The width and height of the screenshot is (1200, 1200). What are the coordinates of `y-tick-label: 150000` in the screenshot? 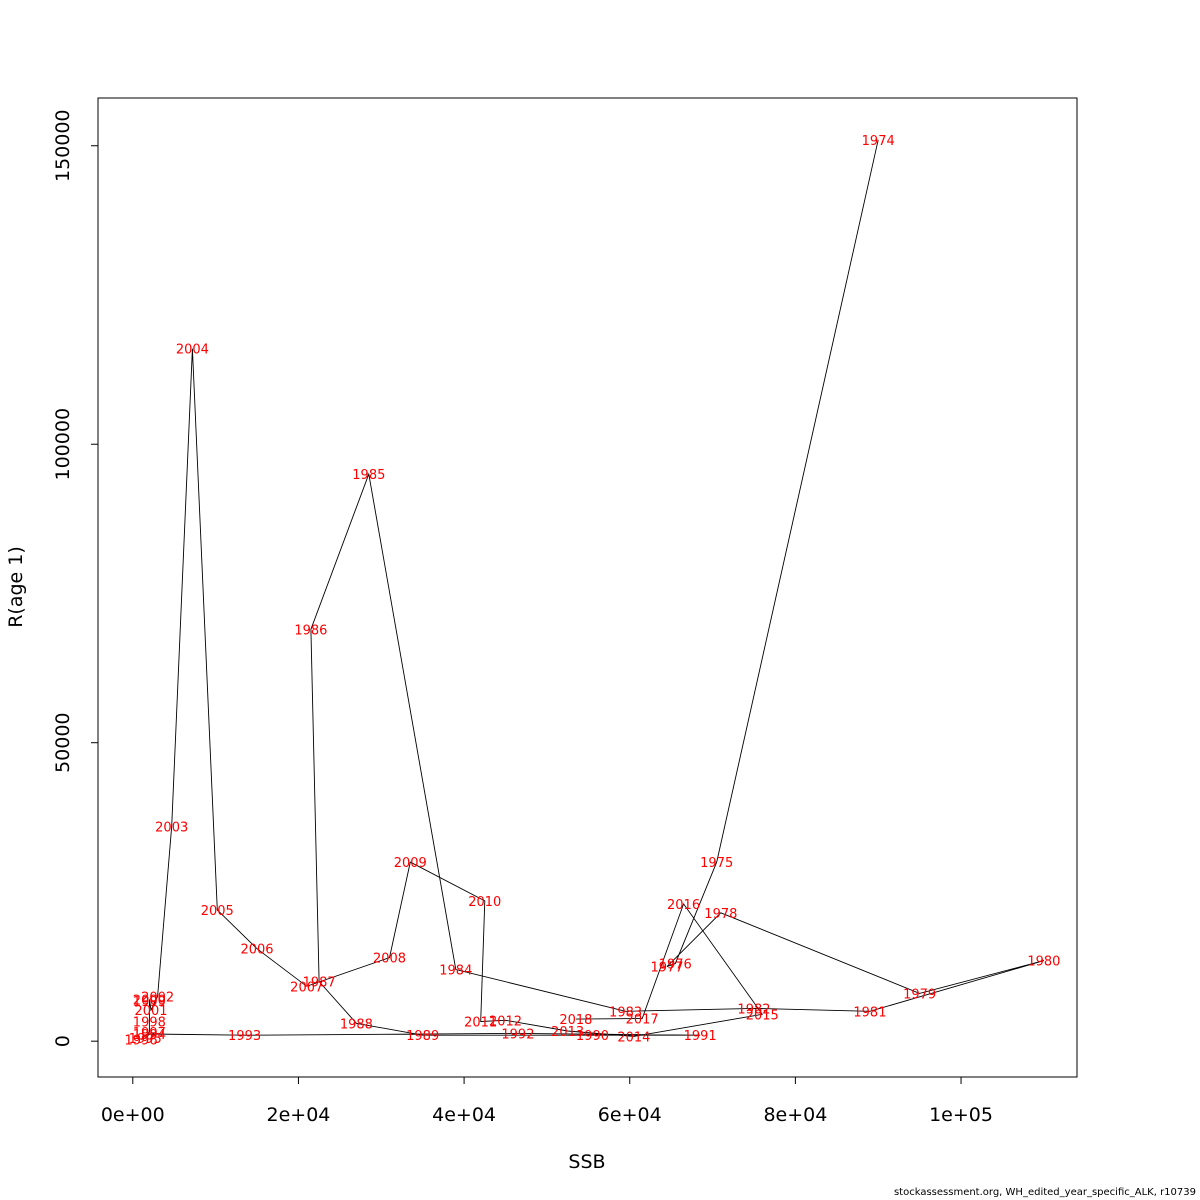 It's located at (63, 145).